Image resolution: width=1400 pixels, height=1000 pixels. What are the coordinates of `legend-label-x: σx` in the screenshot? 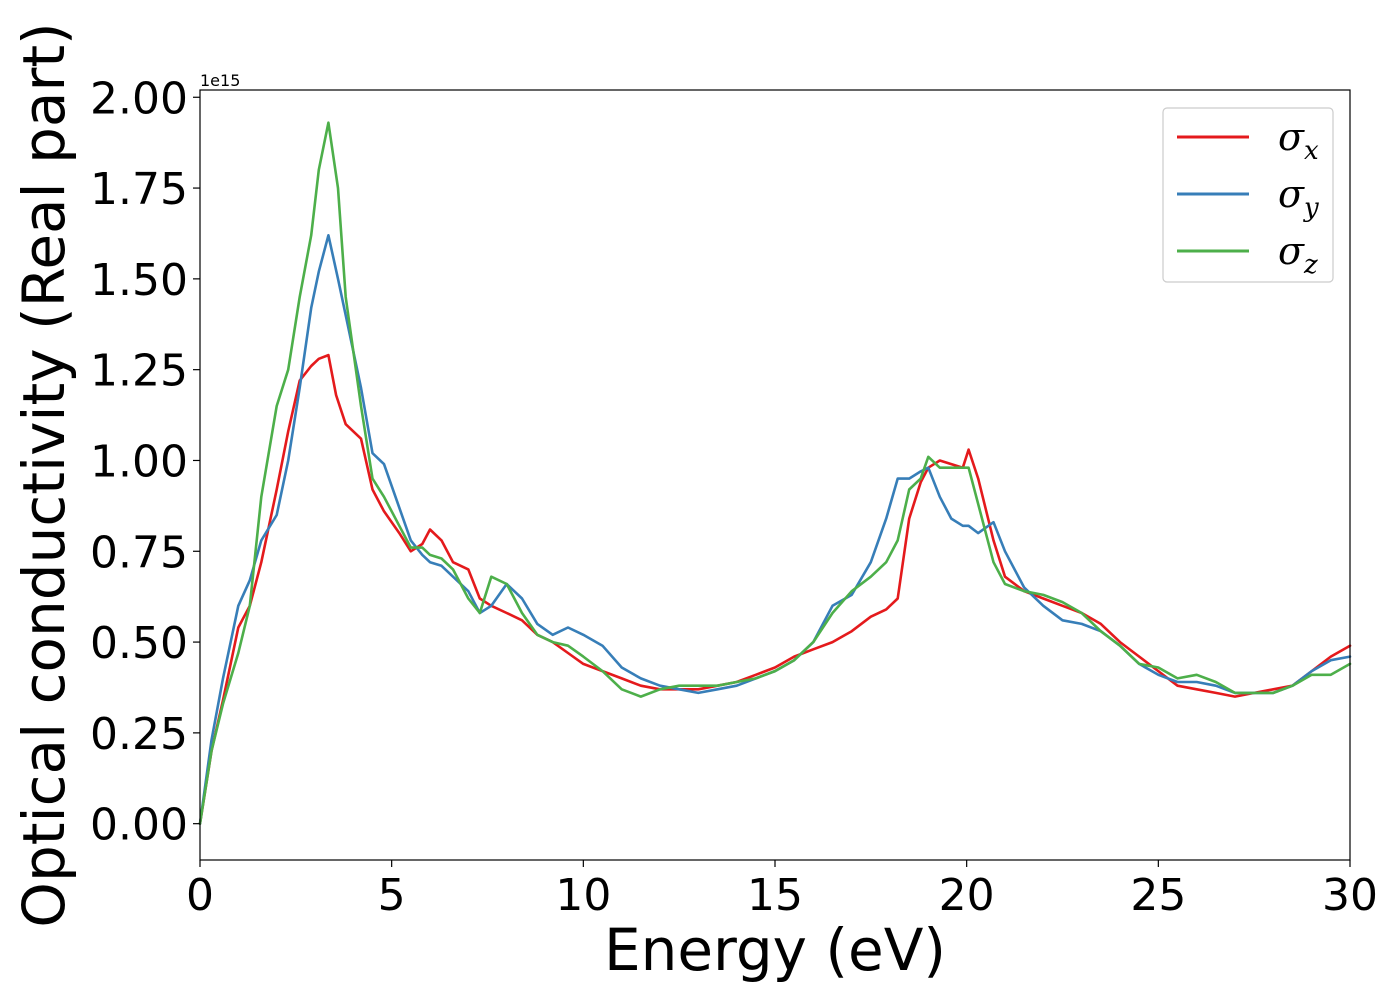 It's located at (1298, 140).